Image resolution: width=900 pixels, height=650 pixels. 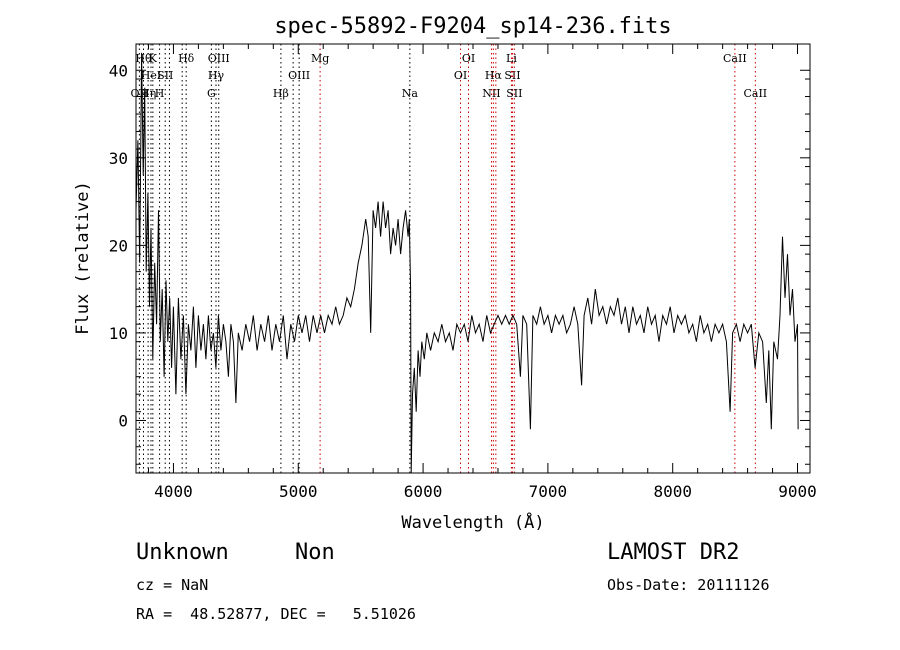 I want to click on marker-label-1: Hθ, so click(x=143, y=58).